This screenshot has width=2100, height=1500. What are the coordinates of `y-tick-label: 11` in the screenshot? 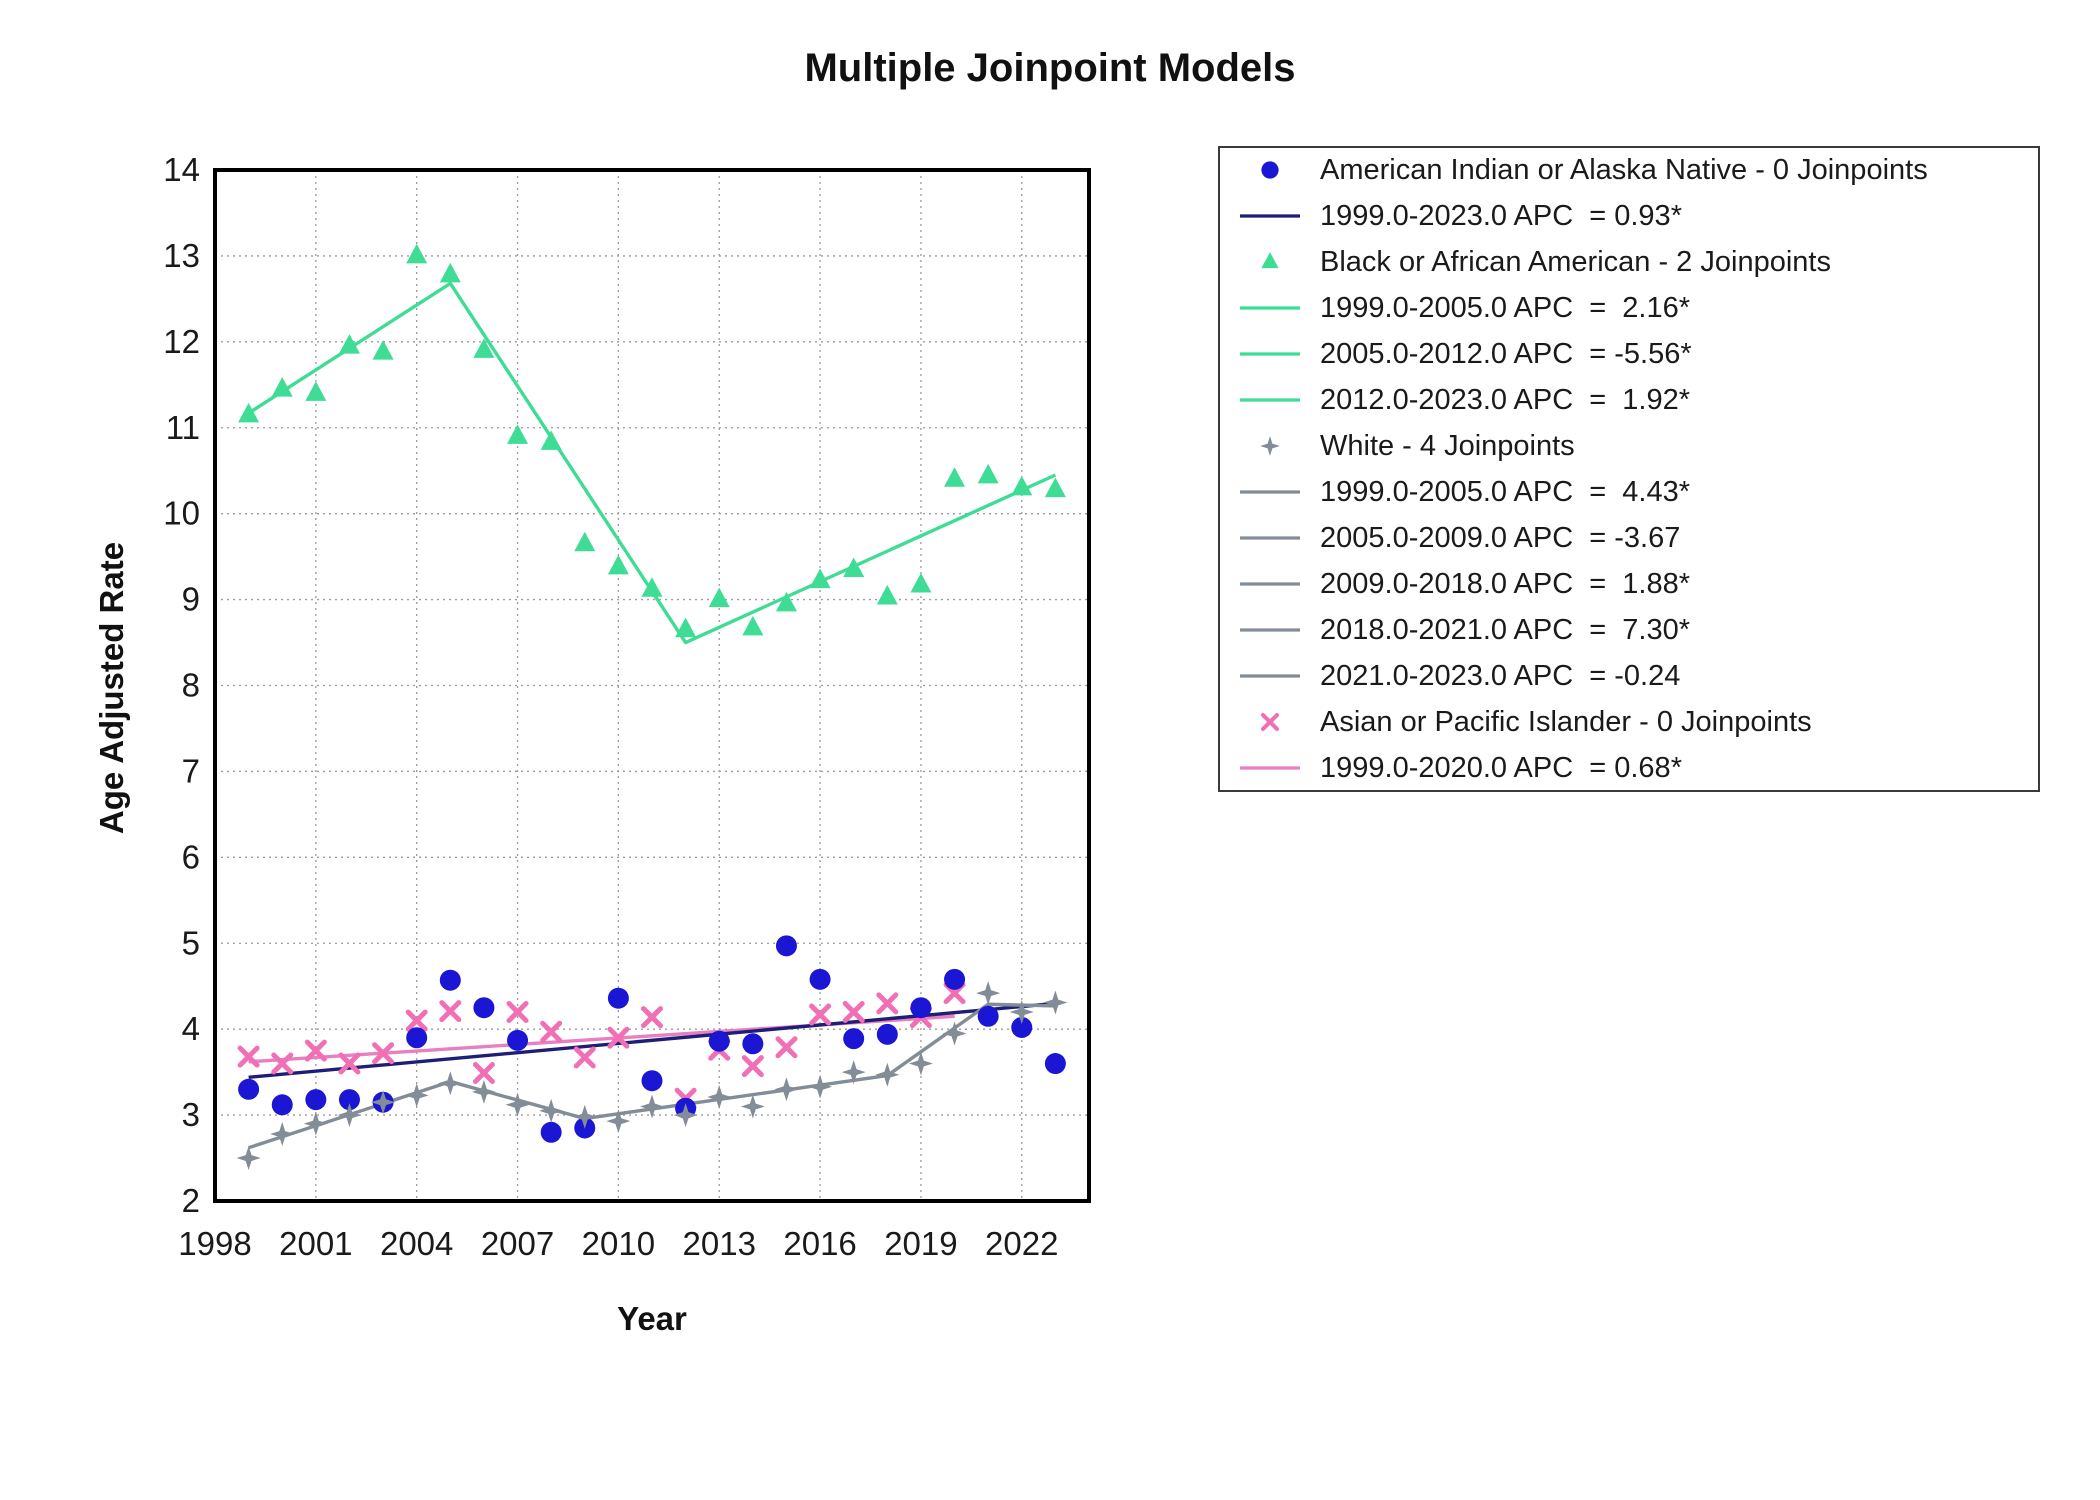 It's located at (183, 427).